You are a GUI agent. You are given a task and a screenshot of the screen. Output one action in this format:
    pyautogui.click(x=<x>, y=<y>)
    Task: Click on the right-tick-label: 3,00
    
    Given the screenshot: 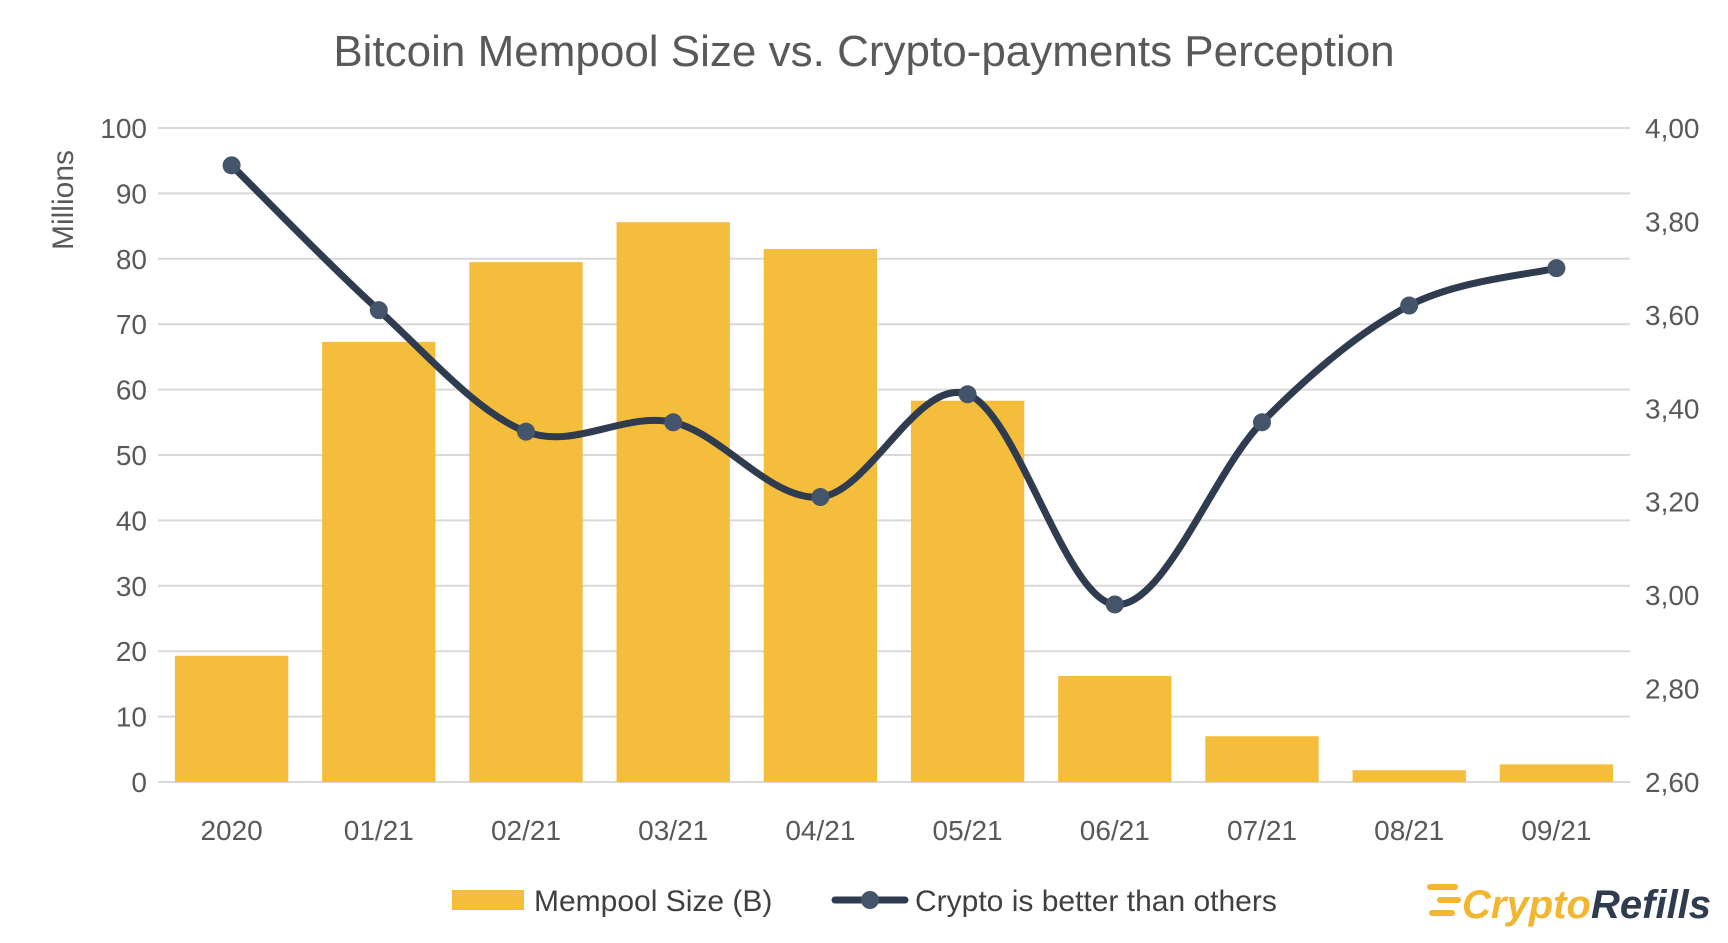 What is the action you would take?
    pyautogui.click(x=1672, y=595)
    